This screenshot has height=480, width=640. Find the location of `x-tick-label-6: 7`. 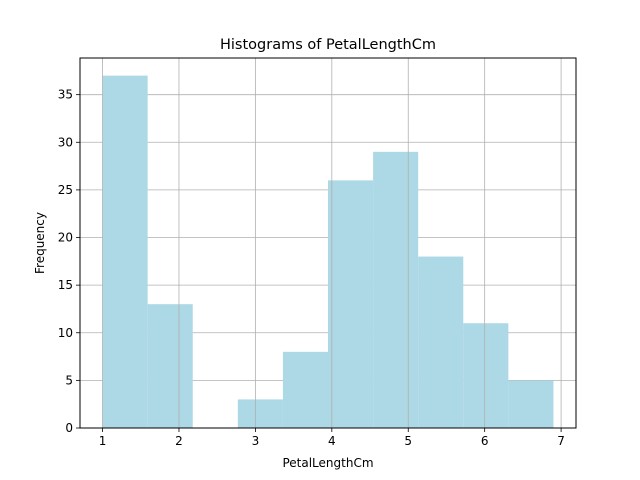

x-tick-label-6: 7 is located at coordinates (561, 441).